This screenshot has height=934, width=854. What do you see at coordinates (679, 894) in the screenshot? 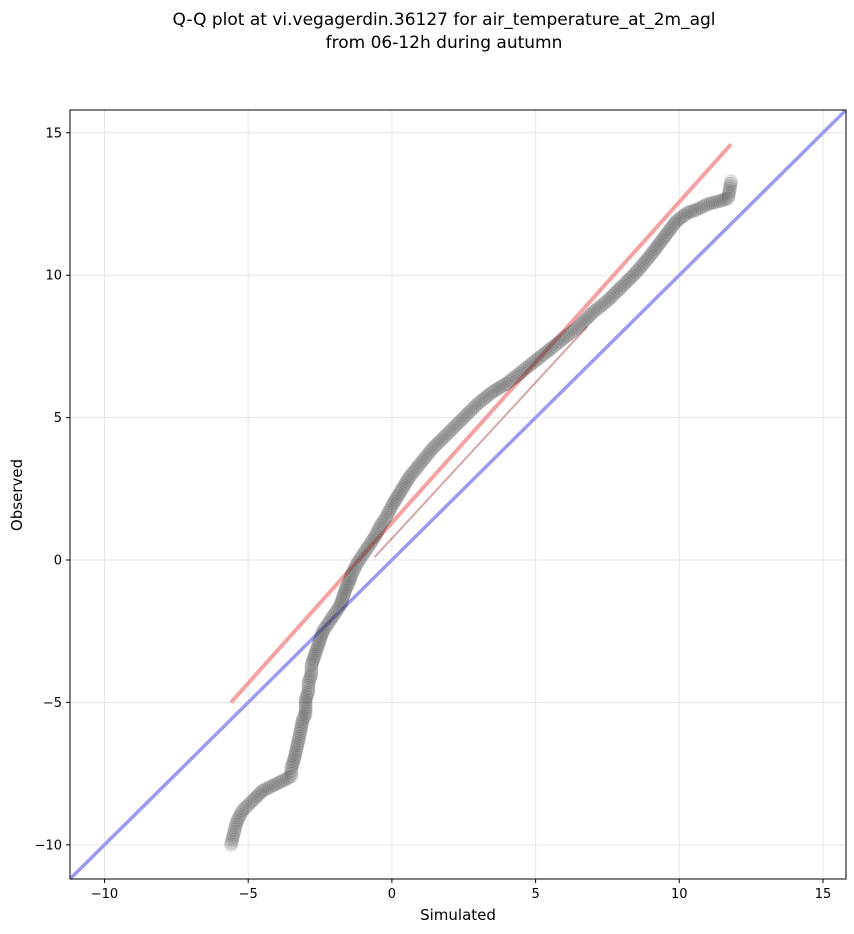
I see `x-tick-label: 10` at bounding box center [679, 894].